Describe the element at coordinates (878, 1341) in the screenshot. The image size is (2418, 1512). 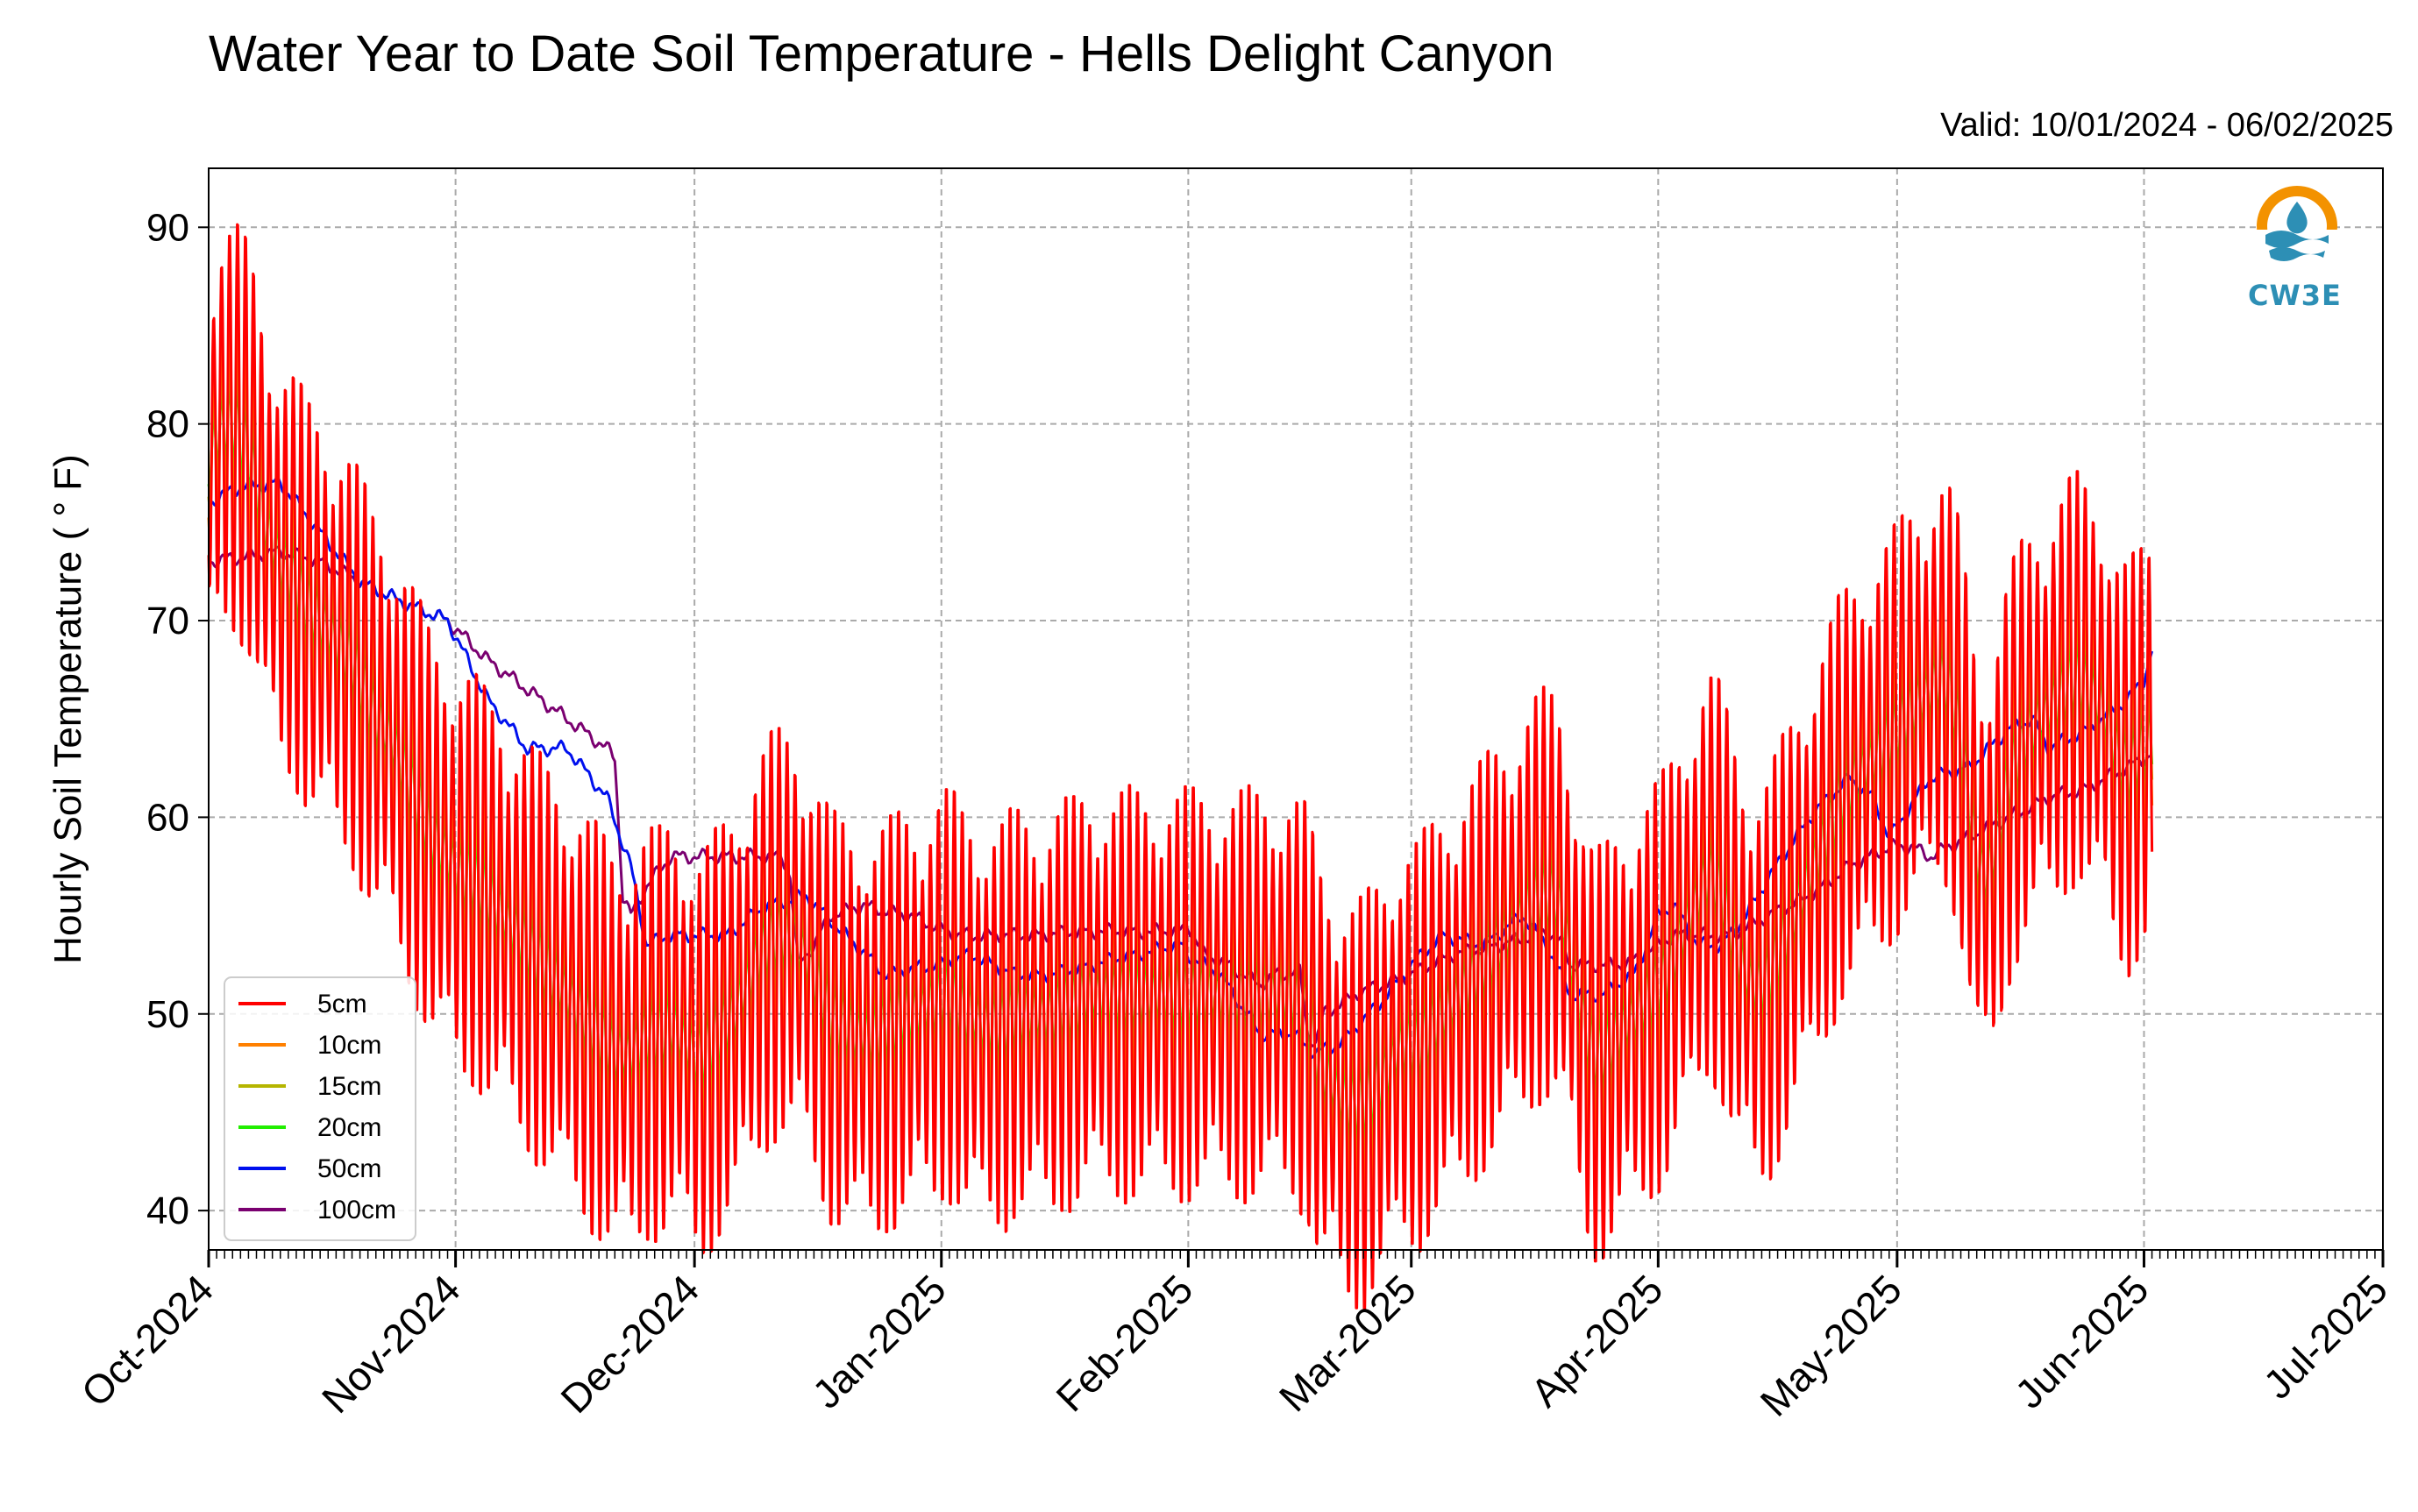
I see `x-tick-label: Jan-2025` at that location.